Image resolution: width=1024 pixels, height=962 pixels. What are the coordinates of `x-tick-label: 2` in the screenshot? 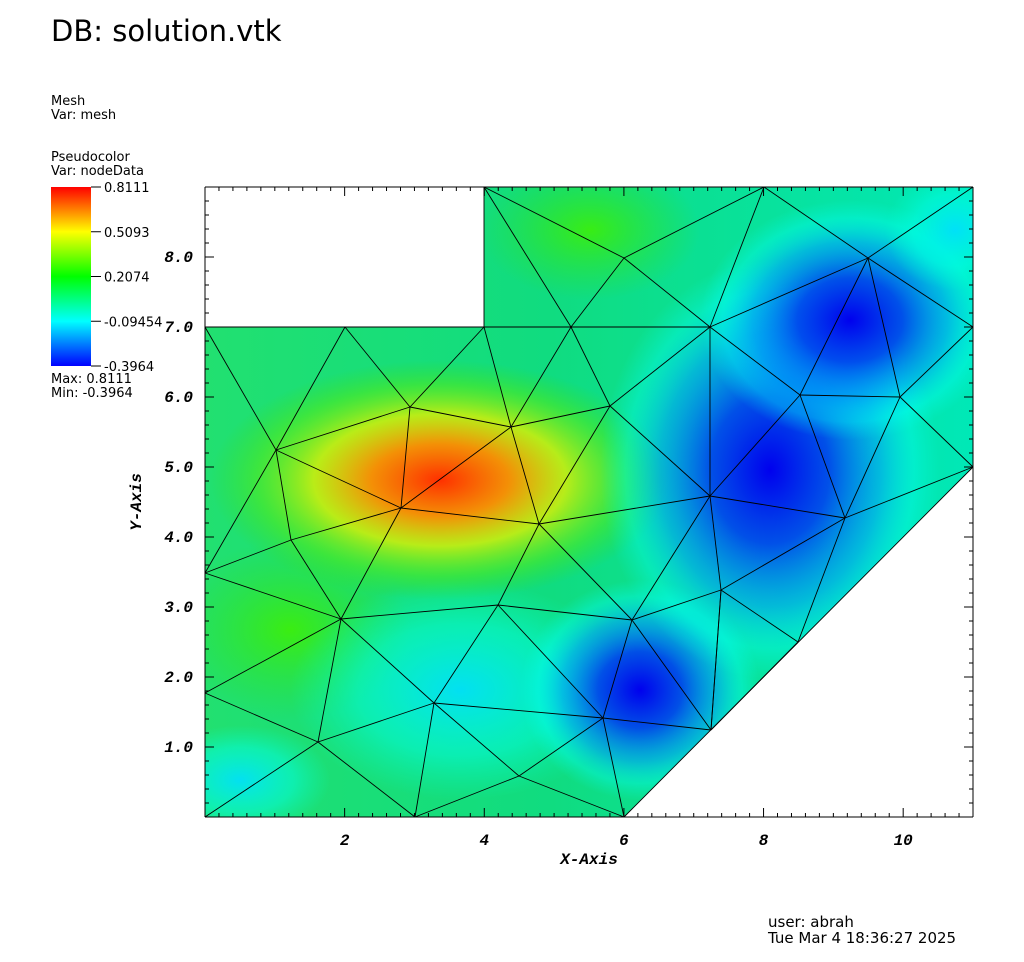 It's located at (345, 841).